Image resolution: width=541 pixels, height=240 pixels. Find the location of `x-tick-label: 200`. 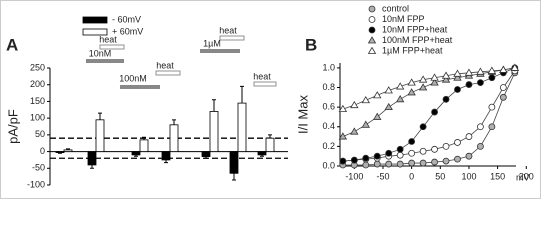

x-tick-label: 200 is located at coordinates (526, 176).